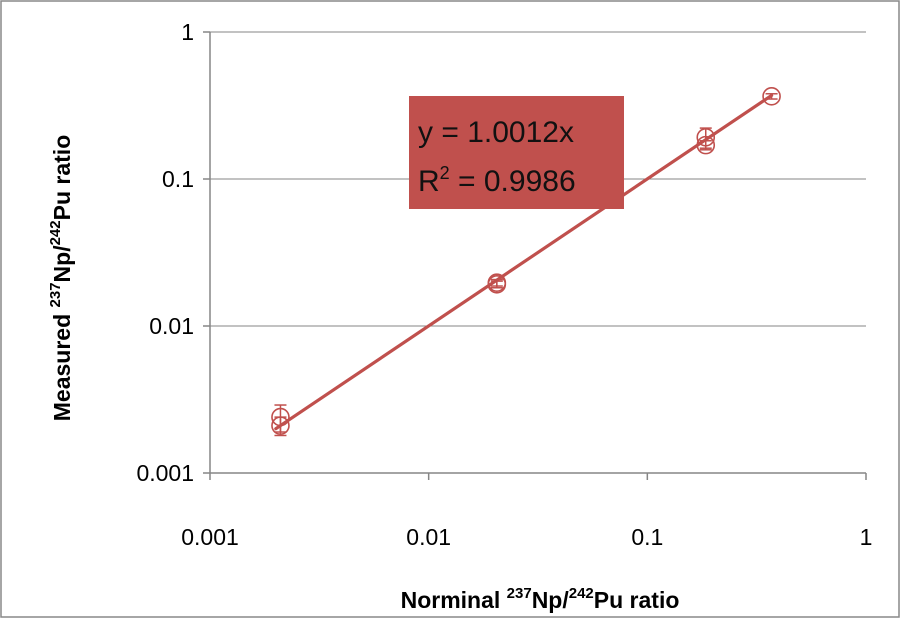  Describe the element at coordinates (428, 537) in the screenshot. I see `x-tick-label: 0.01` at that location.